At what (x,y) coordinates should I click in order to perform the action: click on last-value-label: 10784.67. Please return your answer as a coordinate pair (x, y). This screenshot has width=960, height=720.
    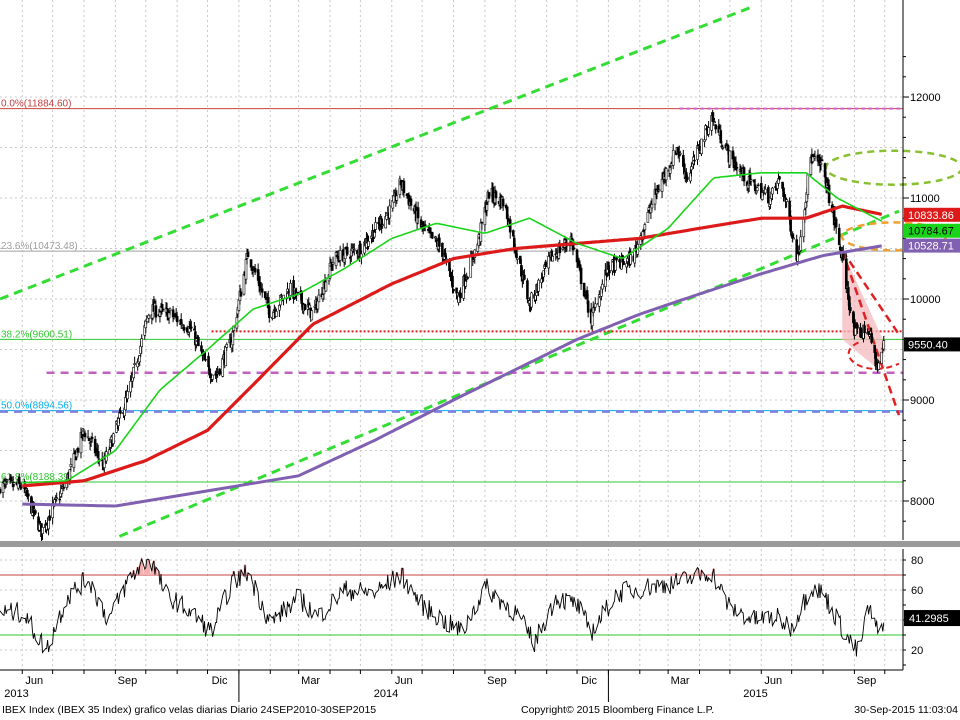
    Looking at the image, I should click on (931, 232).